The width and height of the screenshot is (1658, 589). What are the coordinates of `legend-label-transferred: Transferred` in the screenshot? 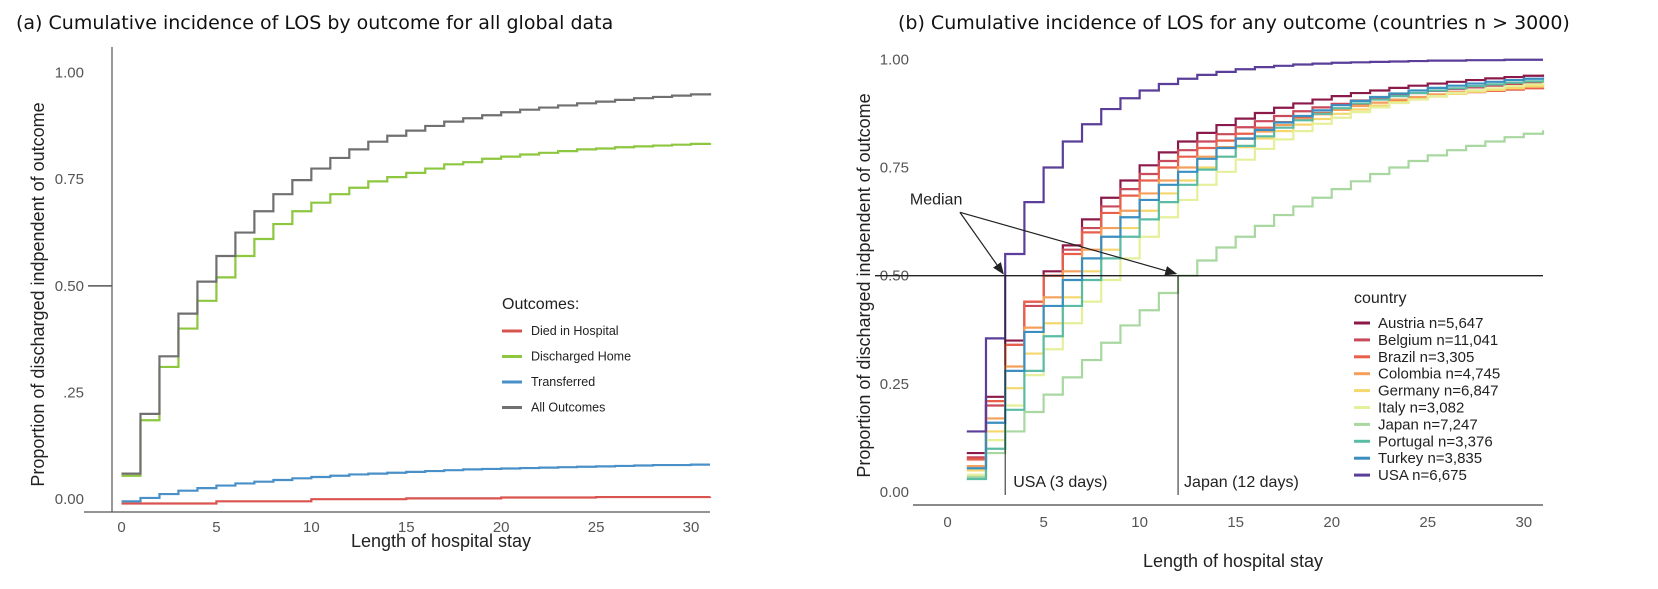 It's located at (563, 382).